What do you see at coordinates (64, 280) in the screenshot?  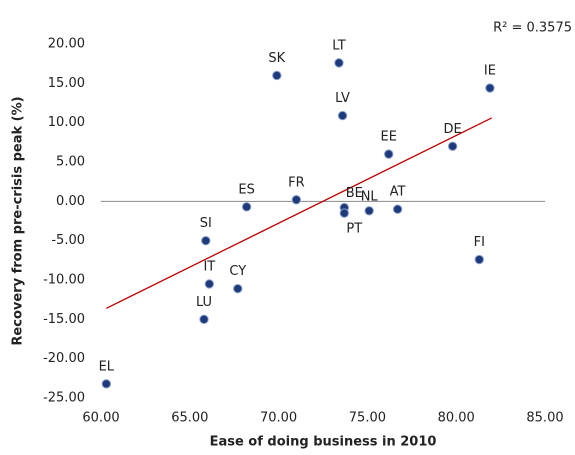 I see `y-tick-label: -10.00` at bounding box center [64, 280].